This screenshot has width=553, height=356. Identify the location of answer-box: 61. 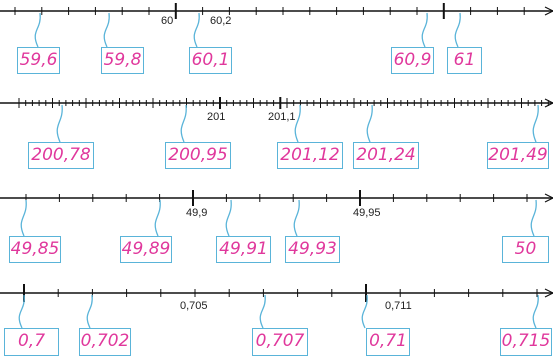
(464, 60).